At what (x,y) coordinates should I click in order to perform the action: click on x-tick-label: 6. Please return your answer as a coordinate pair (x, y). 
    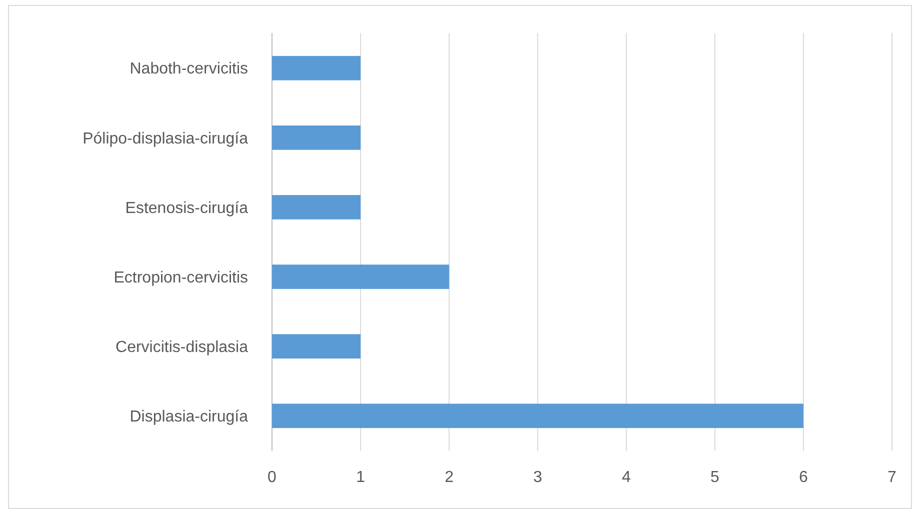
    Looking at the image, I should click on (803, 477).